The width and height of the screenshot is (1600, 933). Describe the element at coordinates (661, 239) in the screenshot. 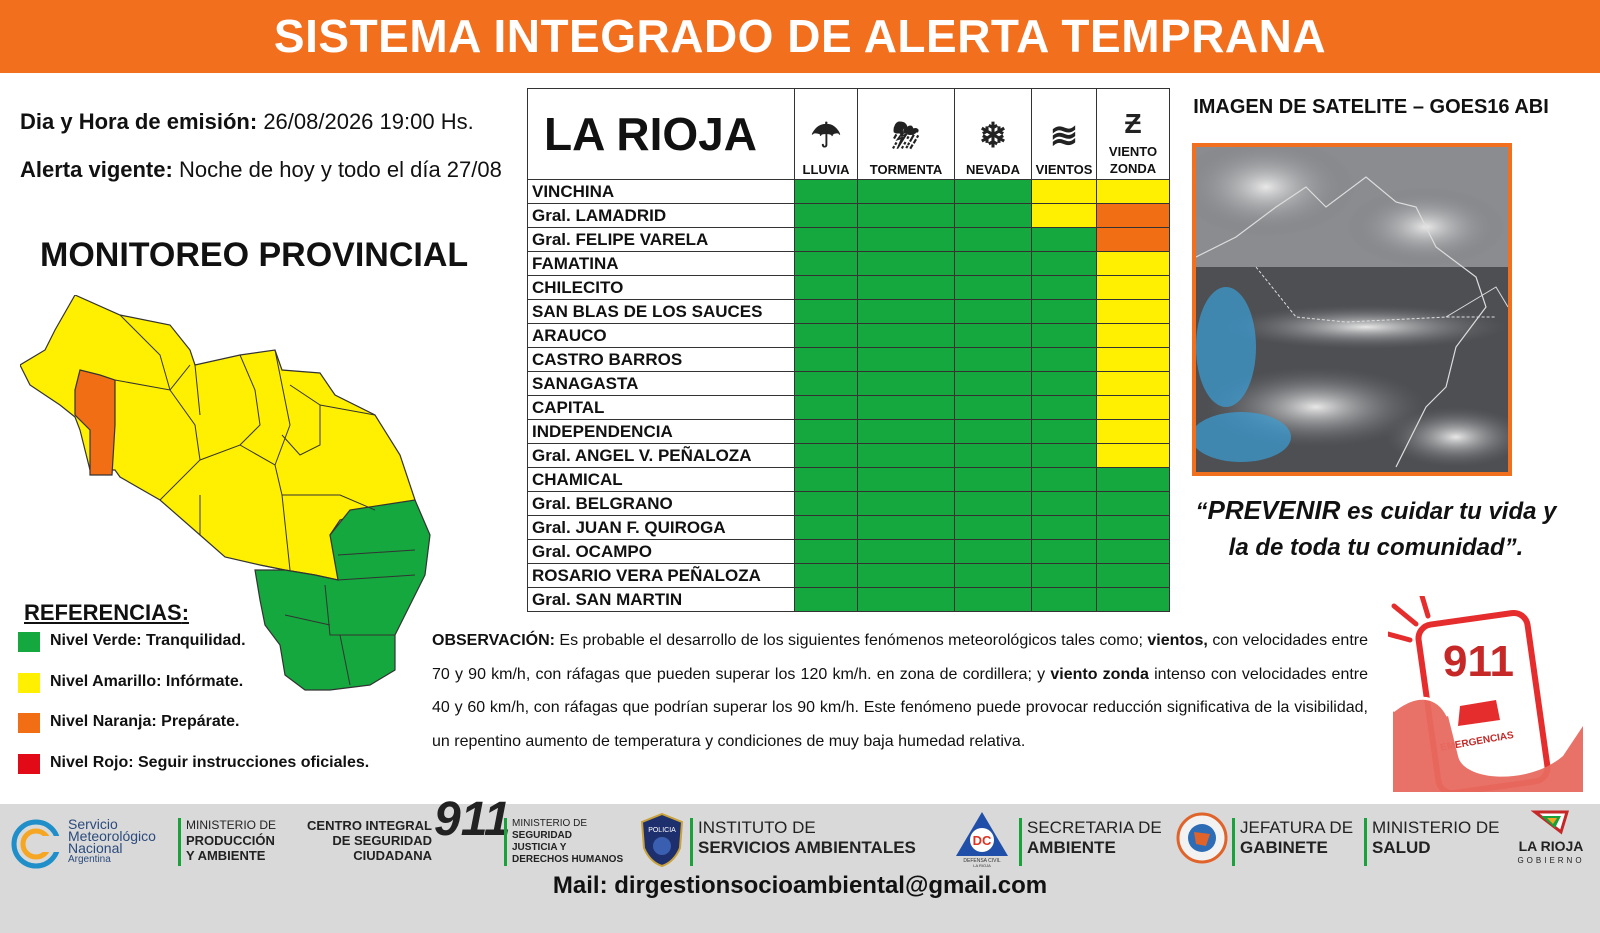

I see `department-name: Gral. FELIPE VARELA` at that location.